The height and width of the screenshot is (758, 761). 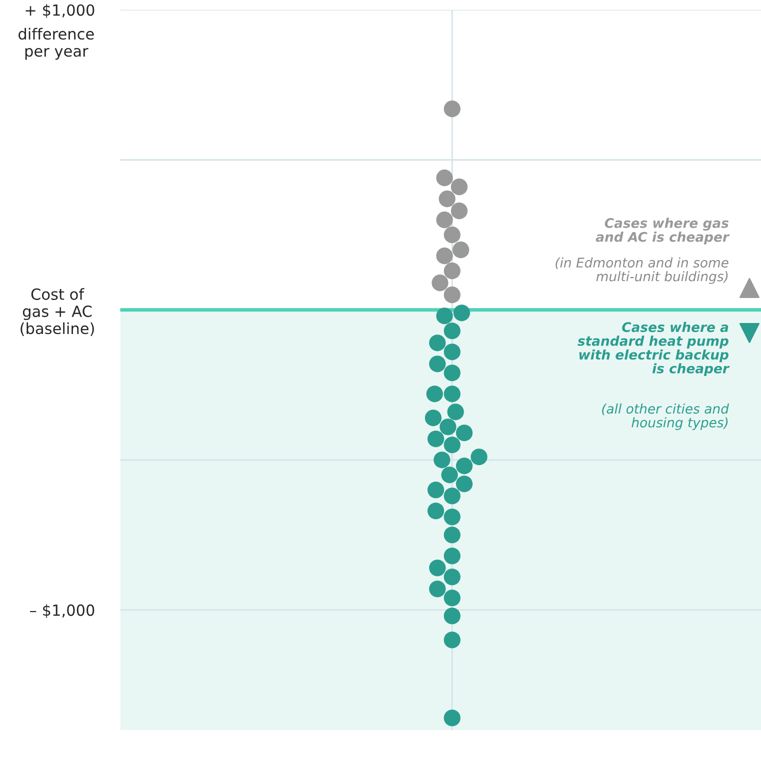 I want to click on y-axis-title: difference per year, so click(x=56, y=44).